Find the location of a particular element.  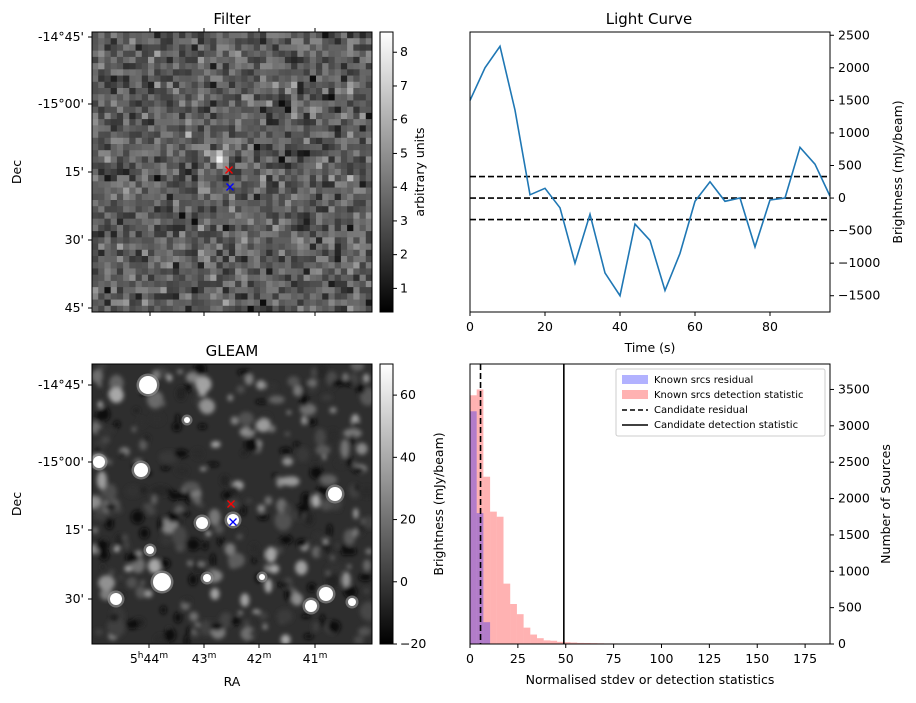

filter-colorbar-tick-label: 3 is located at coordinates (404, 220).